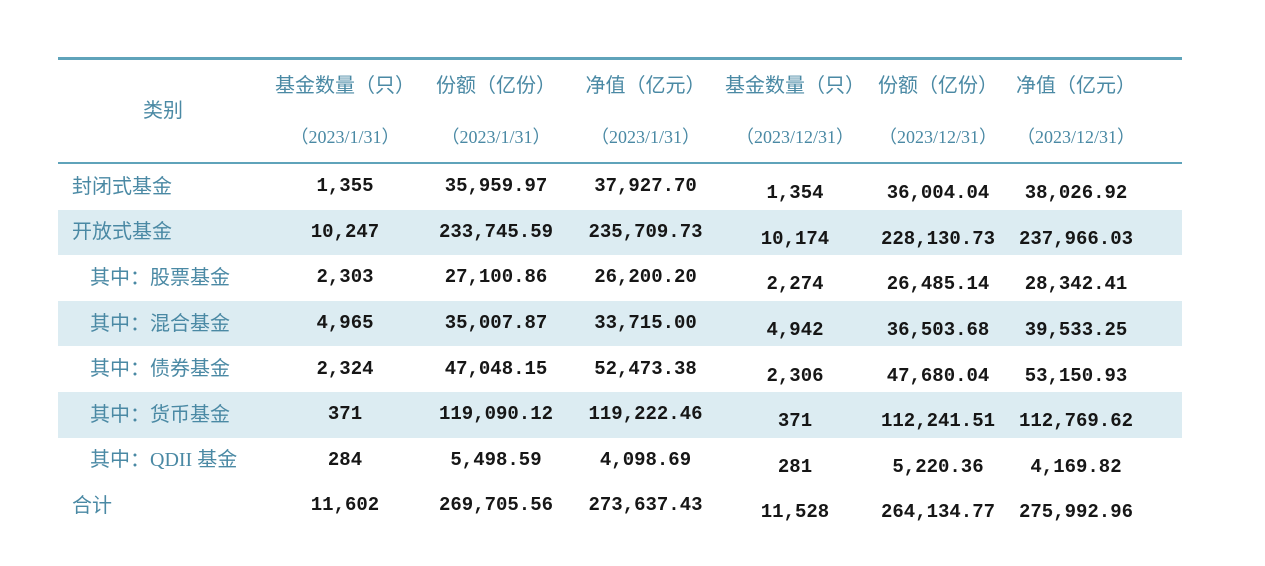 The height and width of the screenshot is (566, 1265). Describe the element at coordinates (645, 368) in the screenshot. I see `value-cell: 52,473.38` at that location.